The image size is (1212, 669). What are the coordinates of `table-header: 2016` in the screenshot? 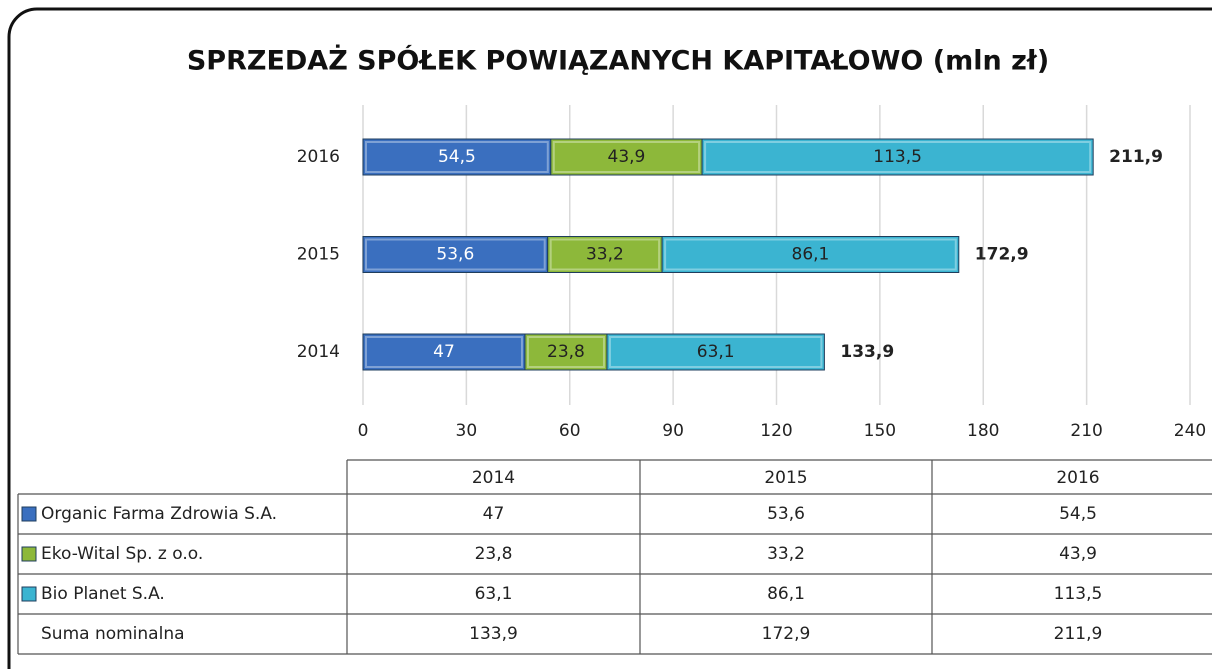 It's located at (1077, 478).